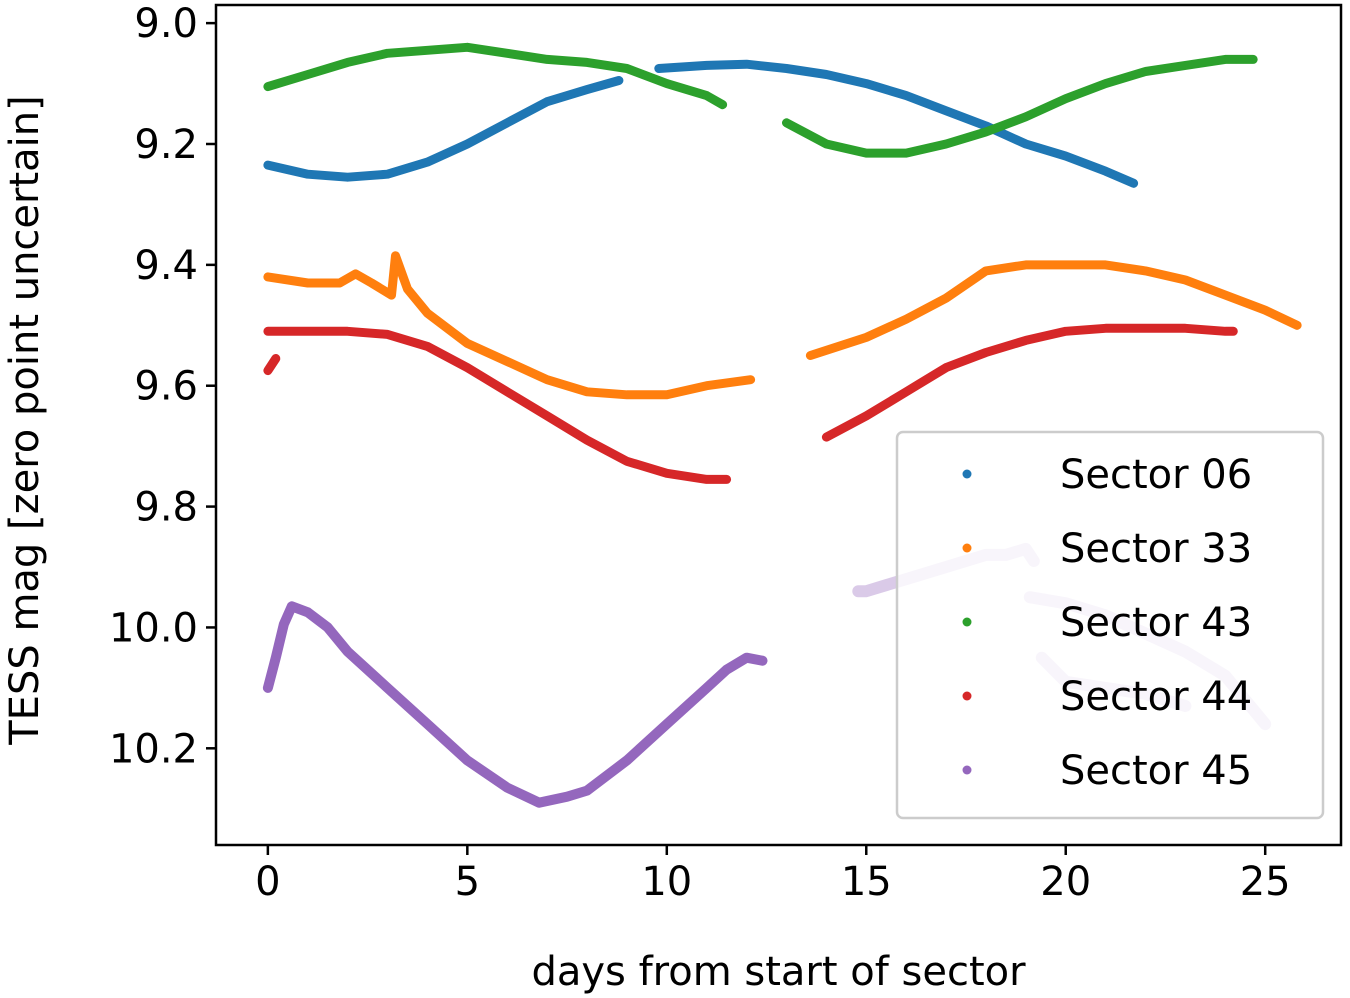  Describe the element at coordinates (866, 882) in the screenshot. I see `x-tick-label: 15` at that location.